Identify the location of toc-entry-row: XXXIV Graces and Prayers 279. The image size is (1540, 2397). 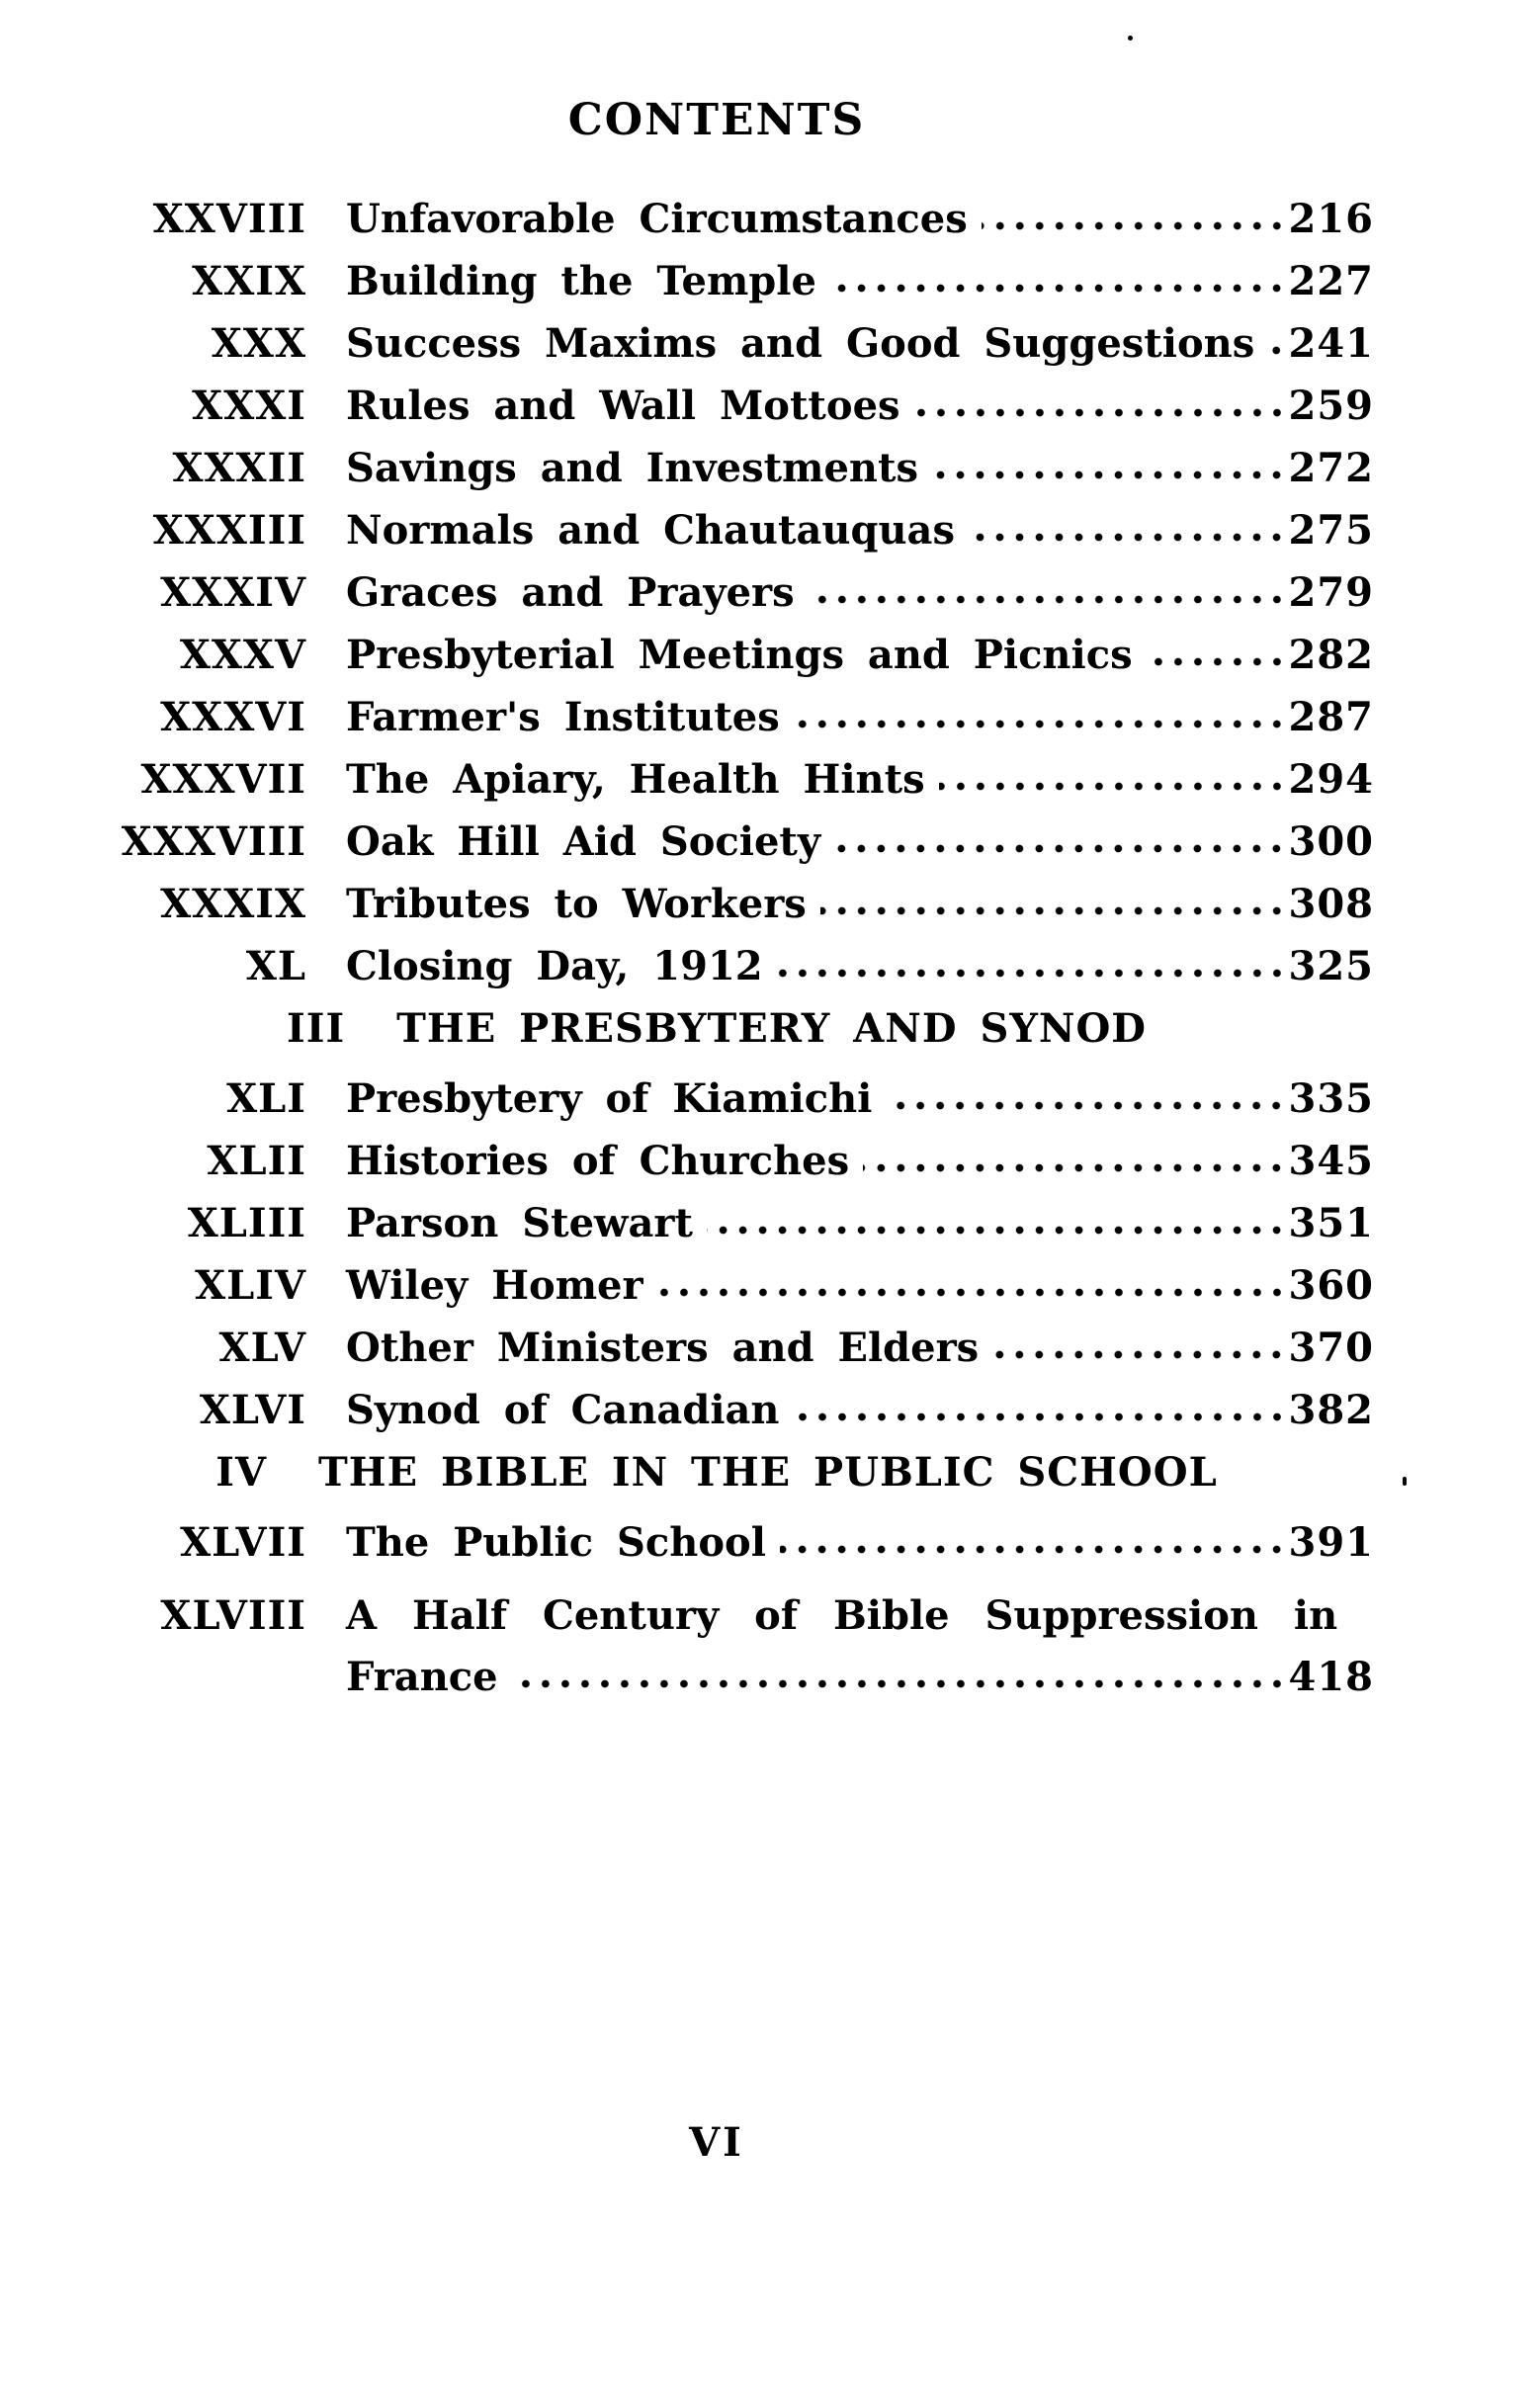
(717, 593).